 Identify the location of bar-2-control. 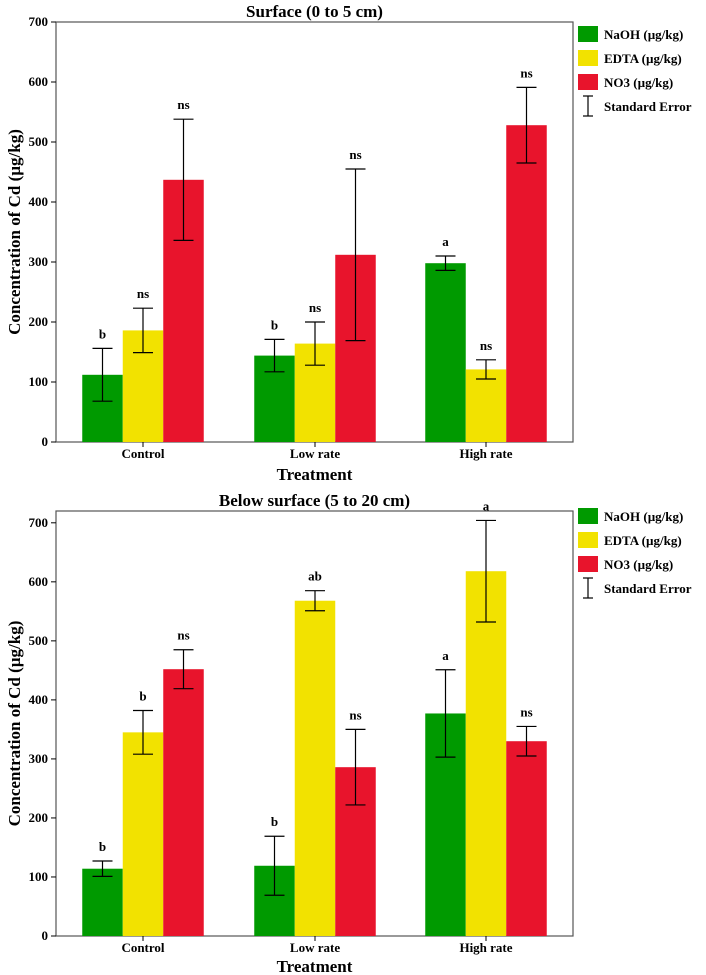
(143, 834).